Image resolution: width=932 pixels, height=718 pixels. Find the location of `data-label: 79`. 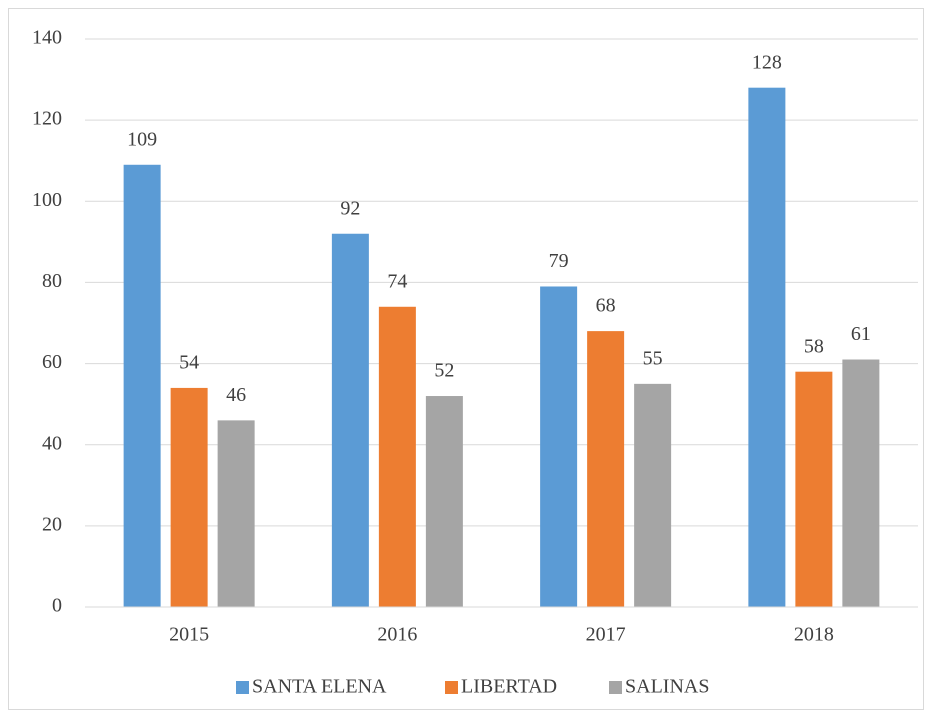

data-label: 79 is located at coordinates (559, 261).